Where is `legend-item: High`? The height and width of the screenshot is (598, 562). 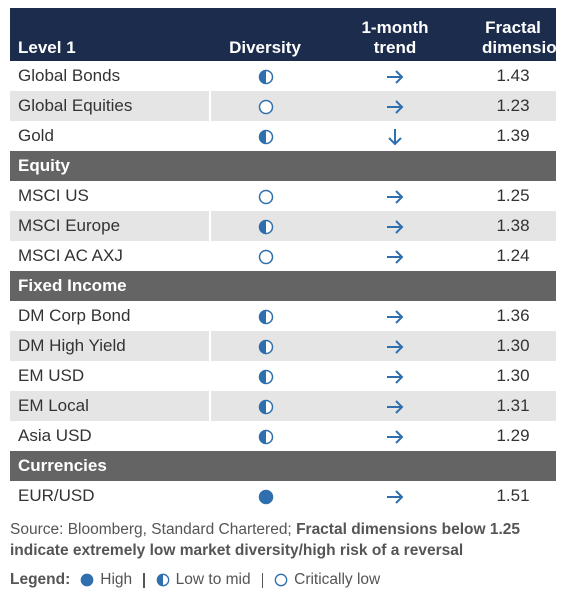 legend-item: High is located at coordinates (106, 580).